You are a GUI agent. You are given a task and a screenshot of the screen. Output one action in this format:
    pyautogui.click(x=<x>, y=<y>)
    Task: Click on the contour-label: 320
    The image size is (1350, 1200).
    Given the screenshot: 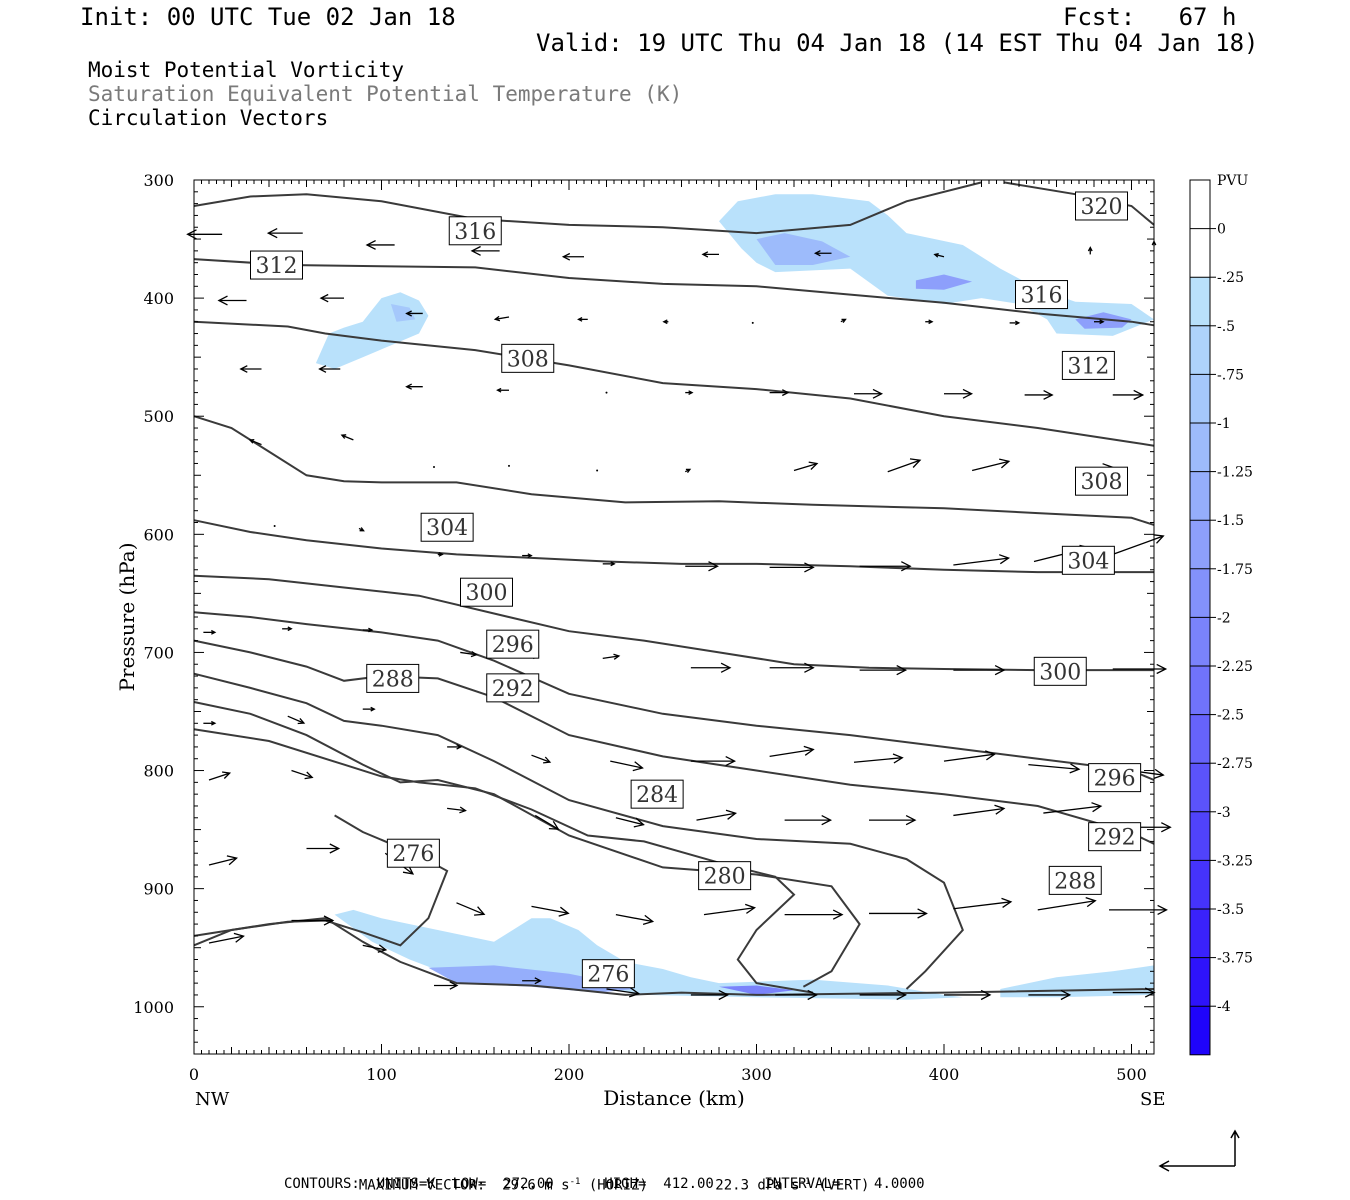 What is the action you would take?
    pyautogui.click(x=1101, y=206)
    